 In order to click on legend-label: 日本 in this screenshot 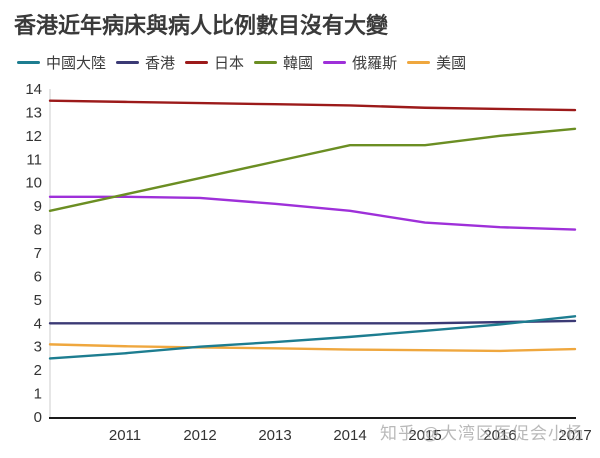, I will do `click(229, 63)`.